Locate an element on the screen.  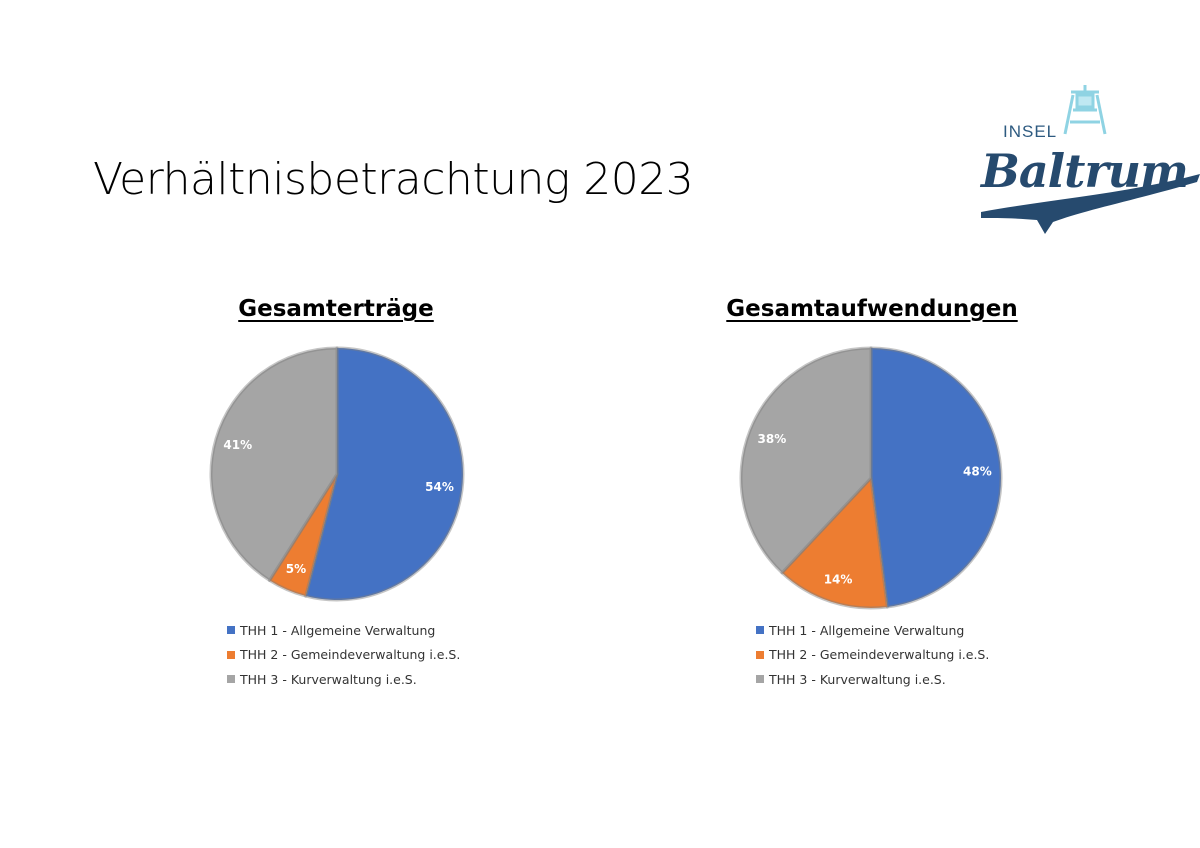
logo-top-text: INSEL is located at coordinates (1030, 131).